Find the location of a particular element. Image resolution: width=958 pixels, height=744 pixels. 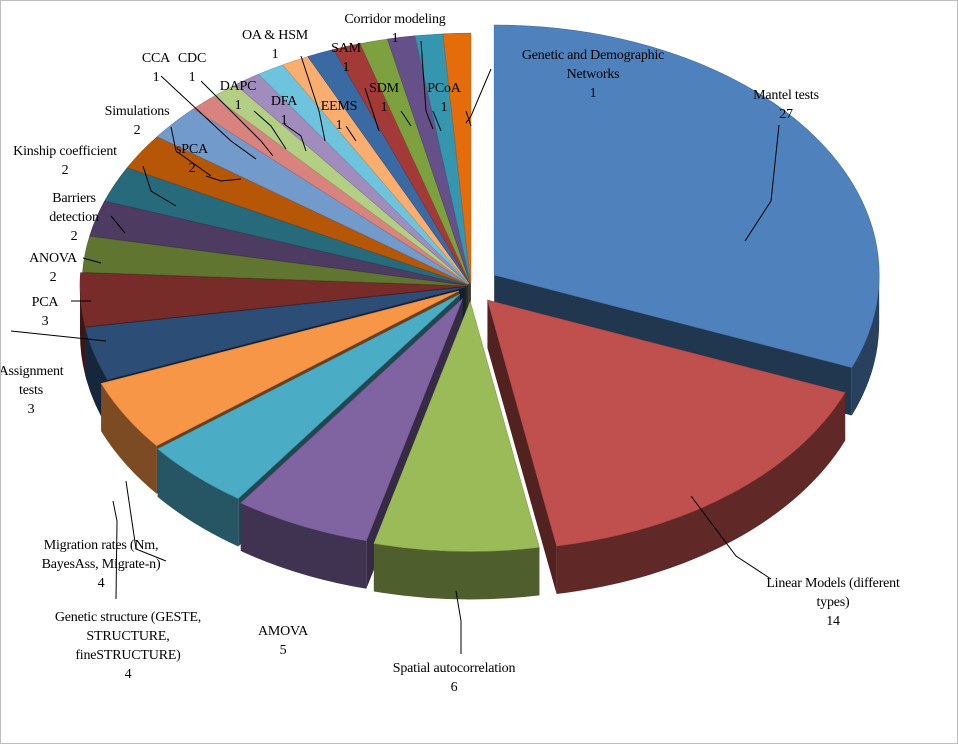

slice-label: ANOVA 2 is located at coordinates (53, 268).